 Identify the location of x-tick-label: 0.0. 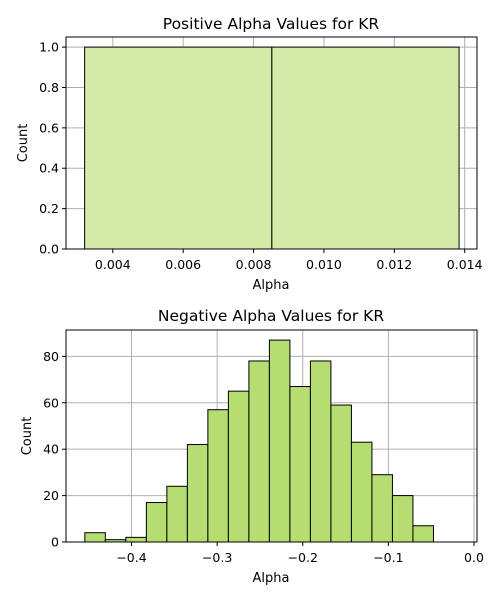
(474, 557).